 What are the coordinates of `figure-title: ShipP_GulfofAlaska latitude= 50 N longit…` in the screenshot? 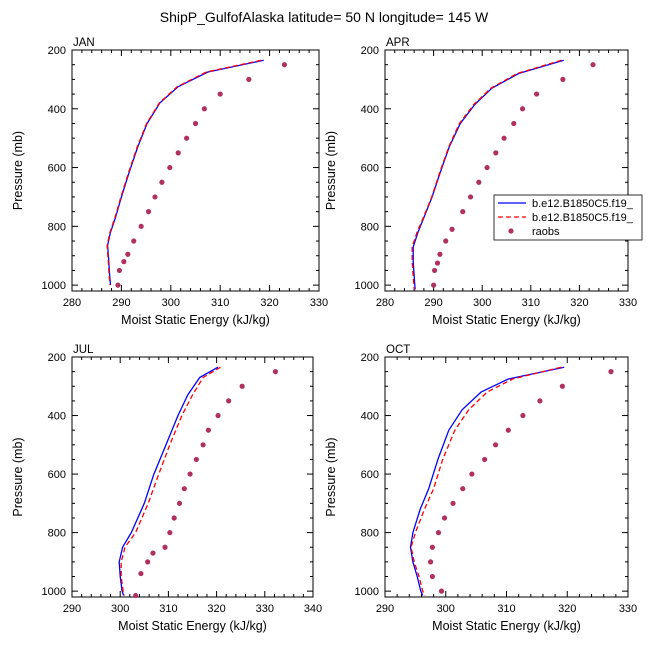 It's located at (324, 17).